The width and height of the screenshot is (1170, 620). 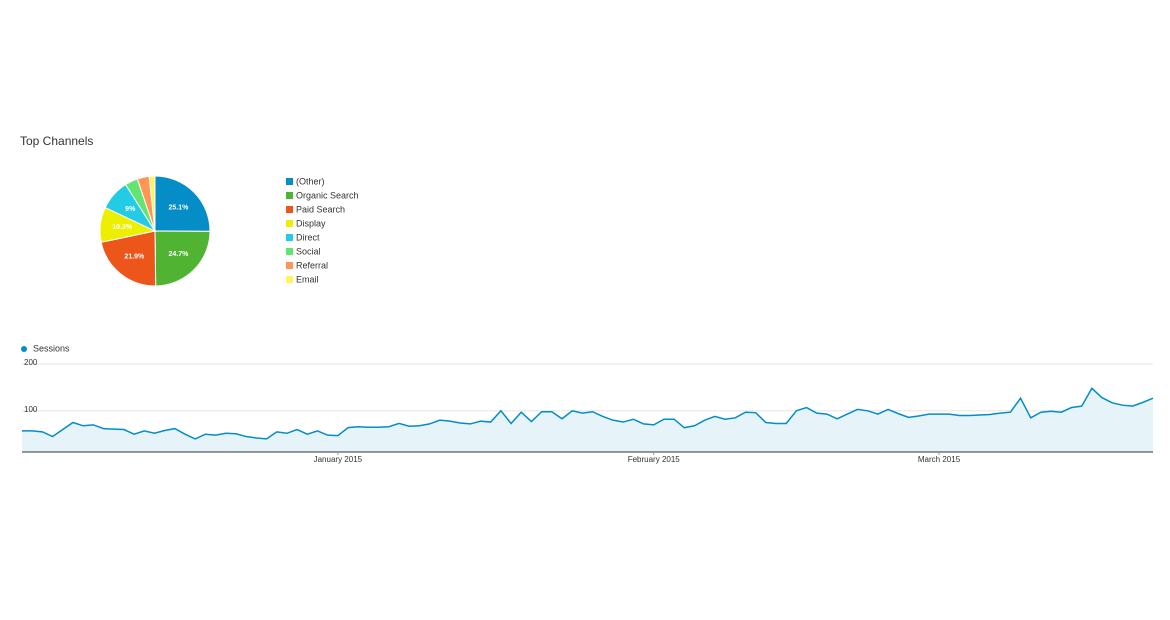 I want to click on x-tick-label: January 2015, so click(x=338, y=459).